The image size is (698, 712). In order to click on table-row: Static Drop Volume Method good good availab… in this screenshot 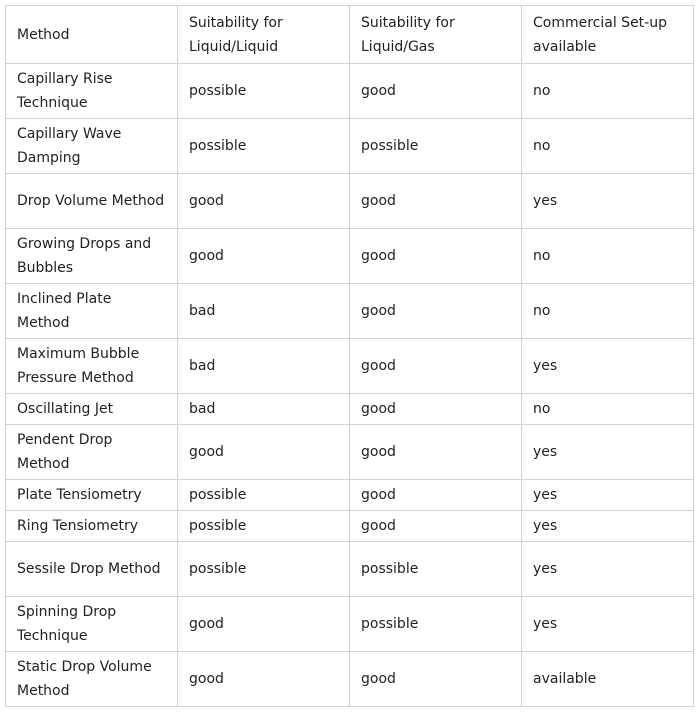, I will do `click(349, 679)`.